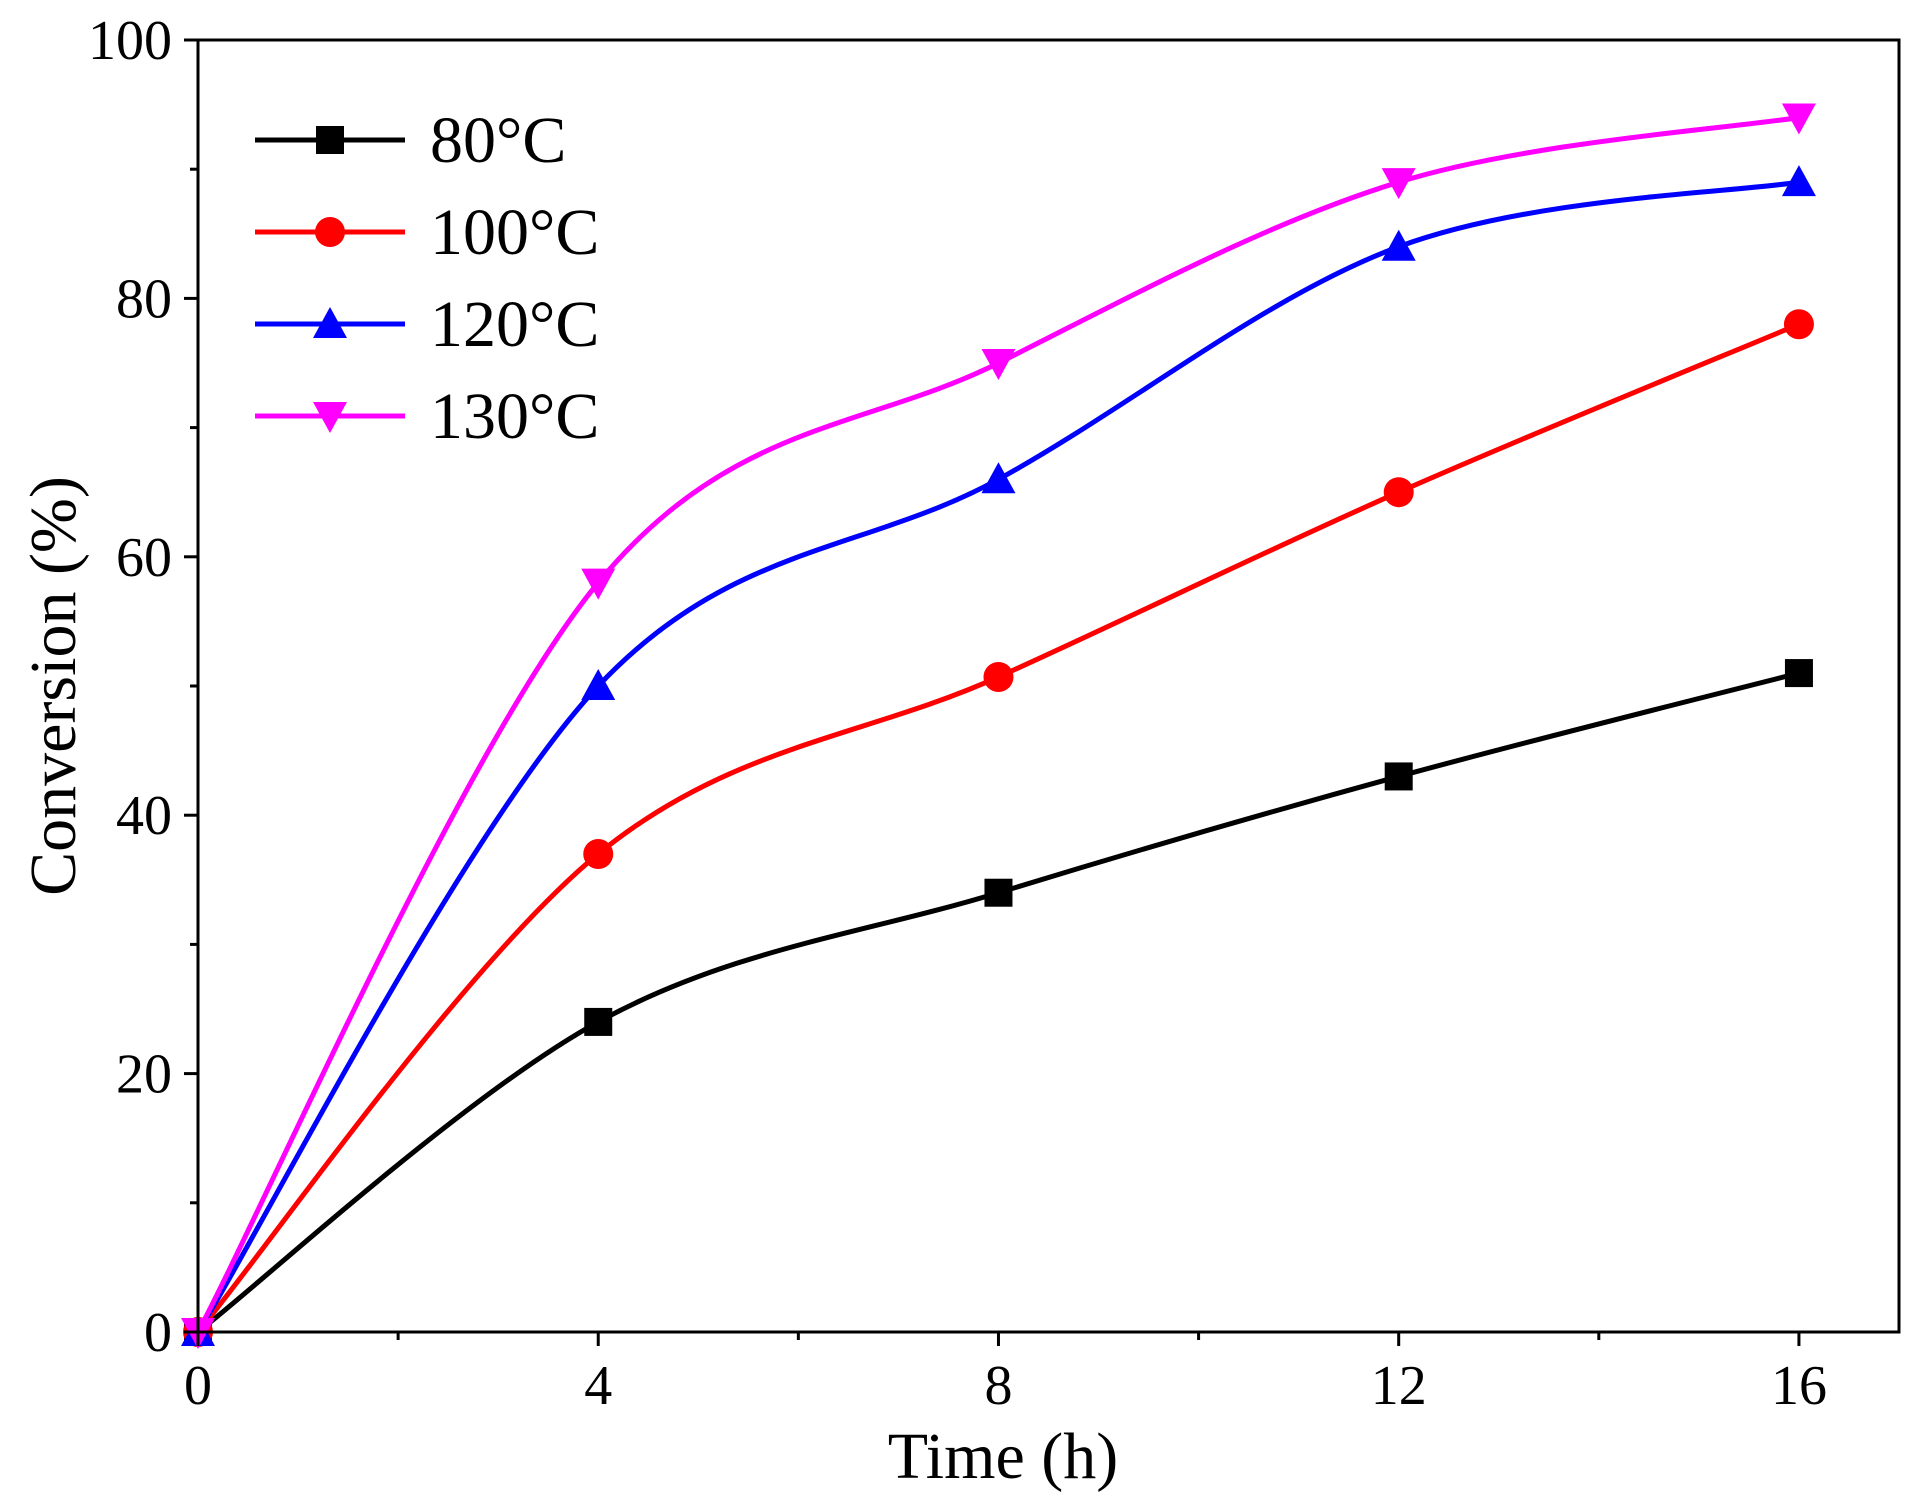 This screenshot has width=1930, height=1497. I want to click on legend-label: 80°C, so click(498, 140).